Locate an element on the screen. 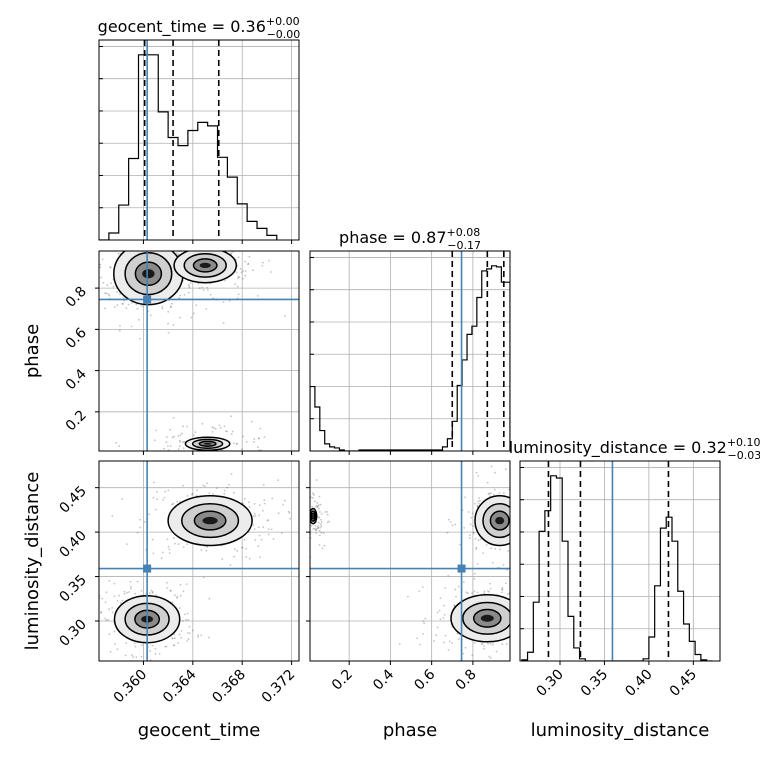 The image size is (760, 760). x-tick-label-geocent_time: 0.364 is located at coordinates (180, 686).